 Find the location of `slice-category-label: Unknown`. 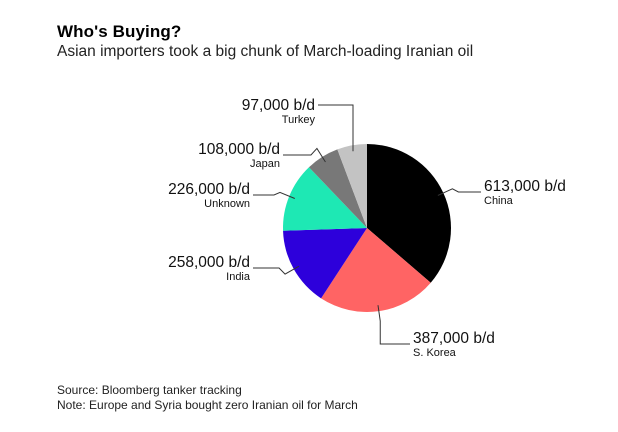

slice-category-label: Unknown is located at coordinates (227, 204).